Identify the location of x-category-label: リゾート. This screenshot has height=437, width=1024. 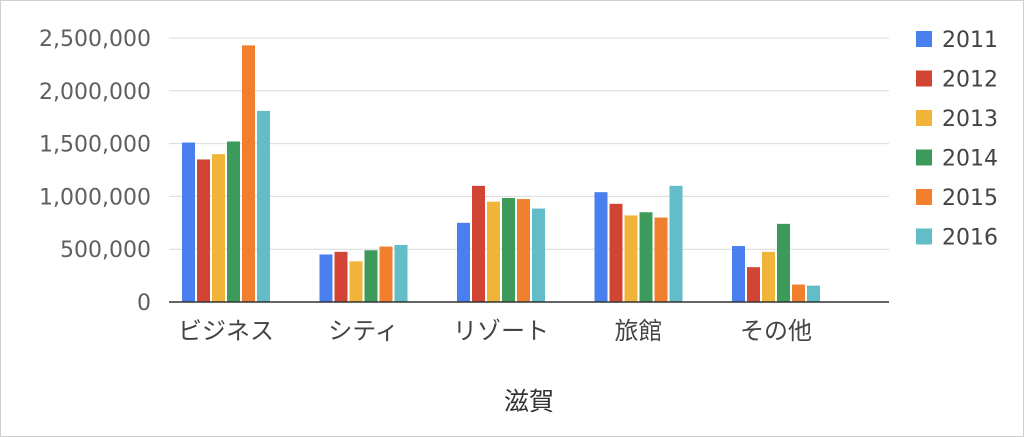
(501, 331).